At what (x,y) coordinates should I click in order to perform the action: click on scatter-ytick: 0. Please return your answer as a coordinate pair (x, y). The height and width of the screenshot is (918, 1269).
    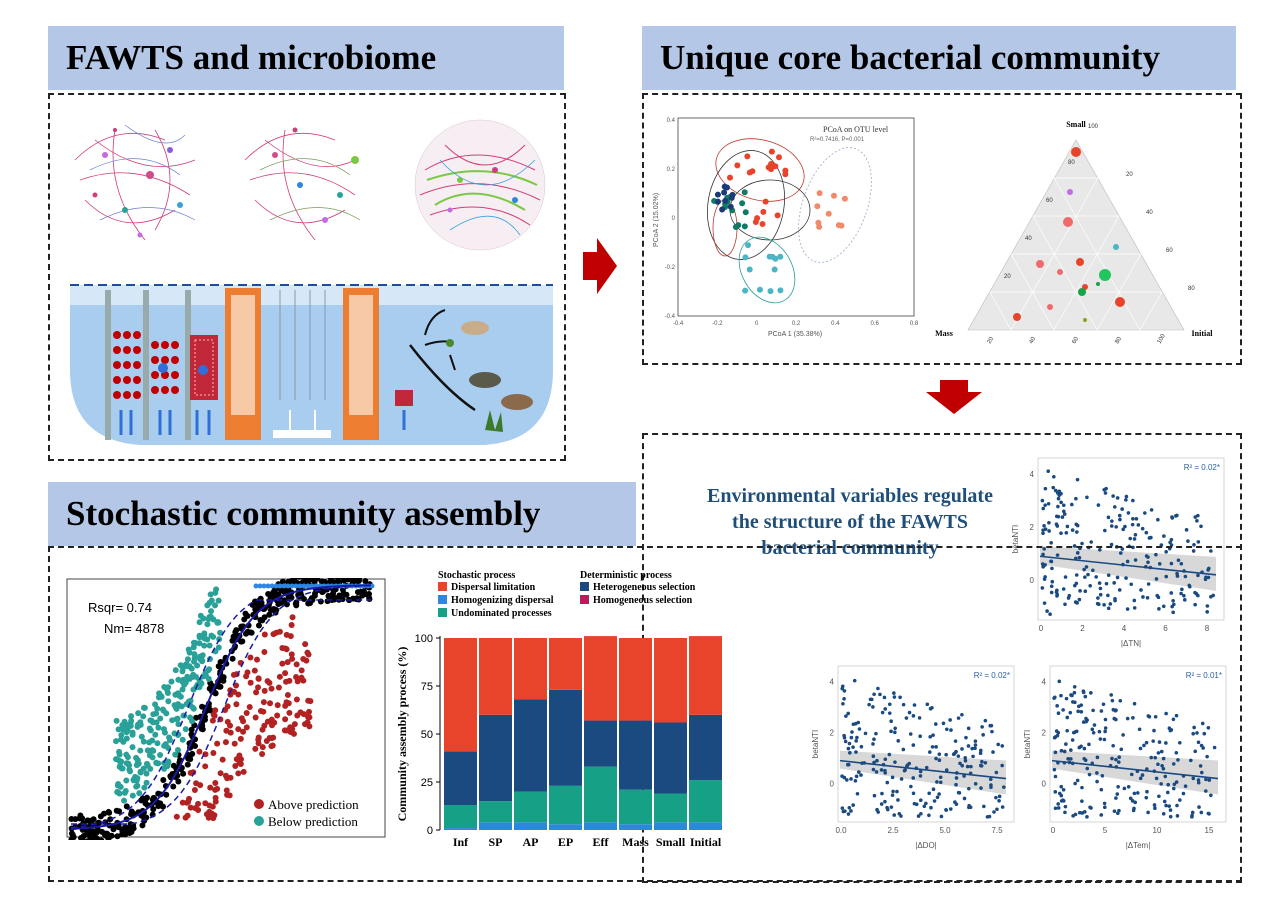
    Looking at the image, I should click on (1044, 784).